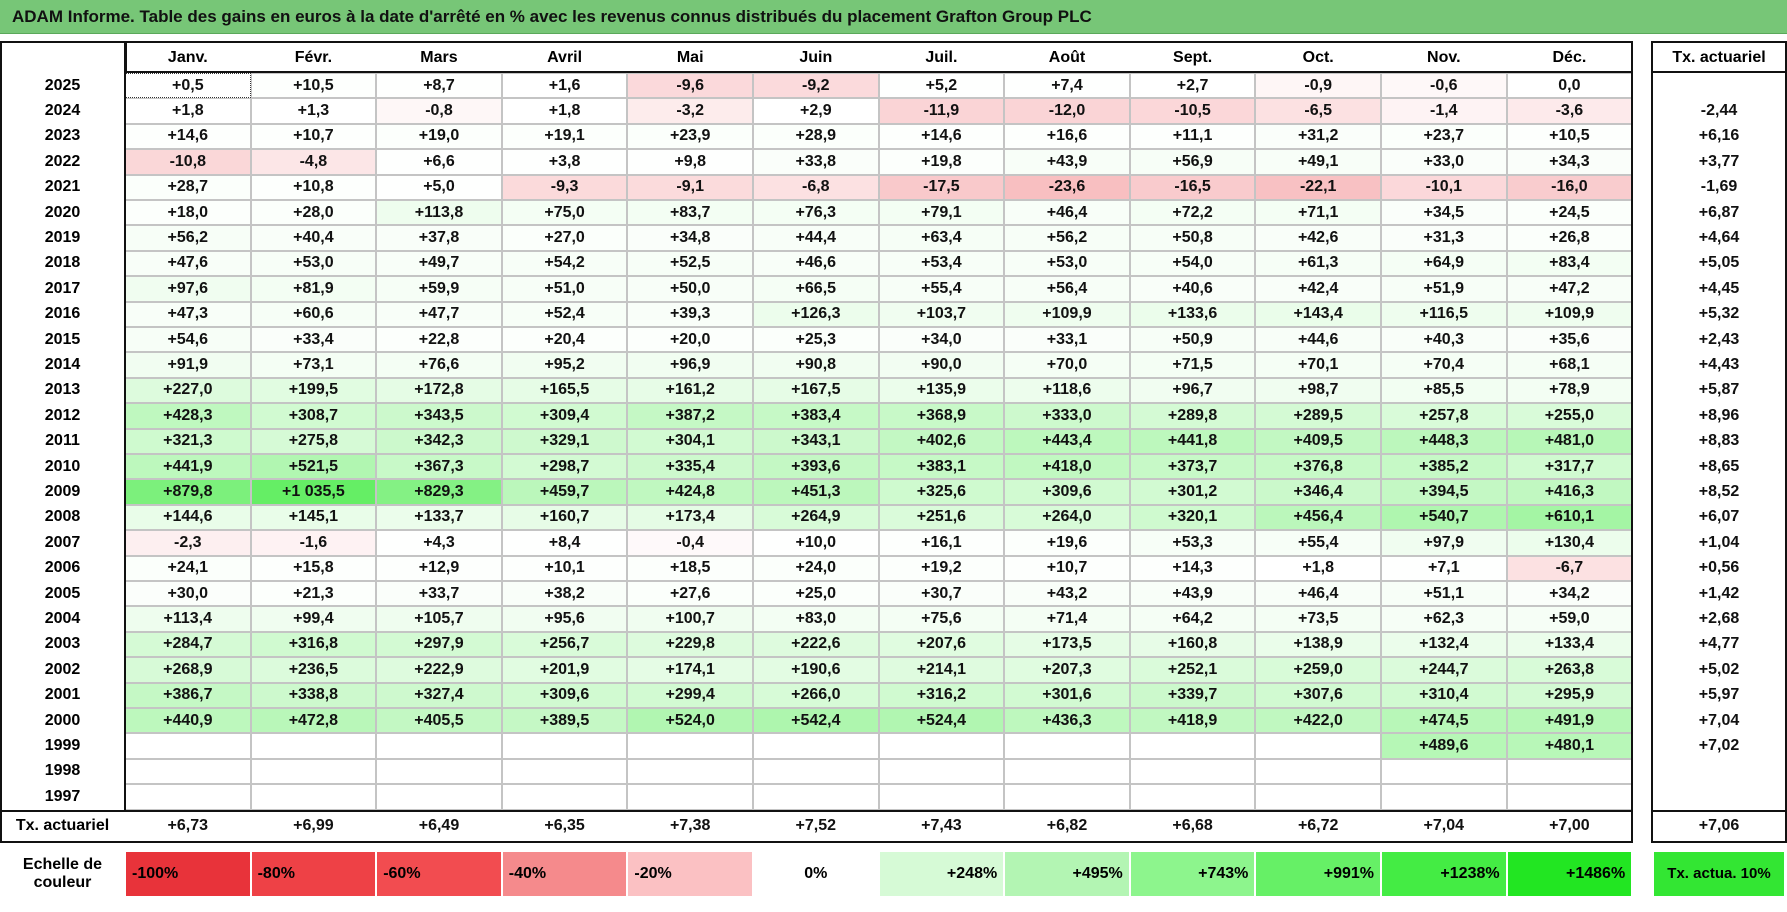  Describe the element at coordinates (1719, 517) in the screenshot. I see `tx-cell: +6,07` at that location.